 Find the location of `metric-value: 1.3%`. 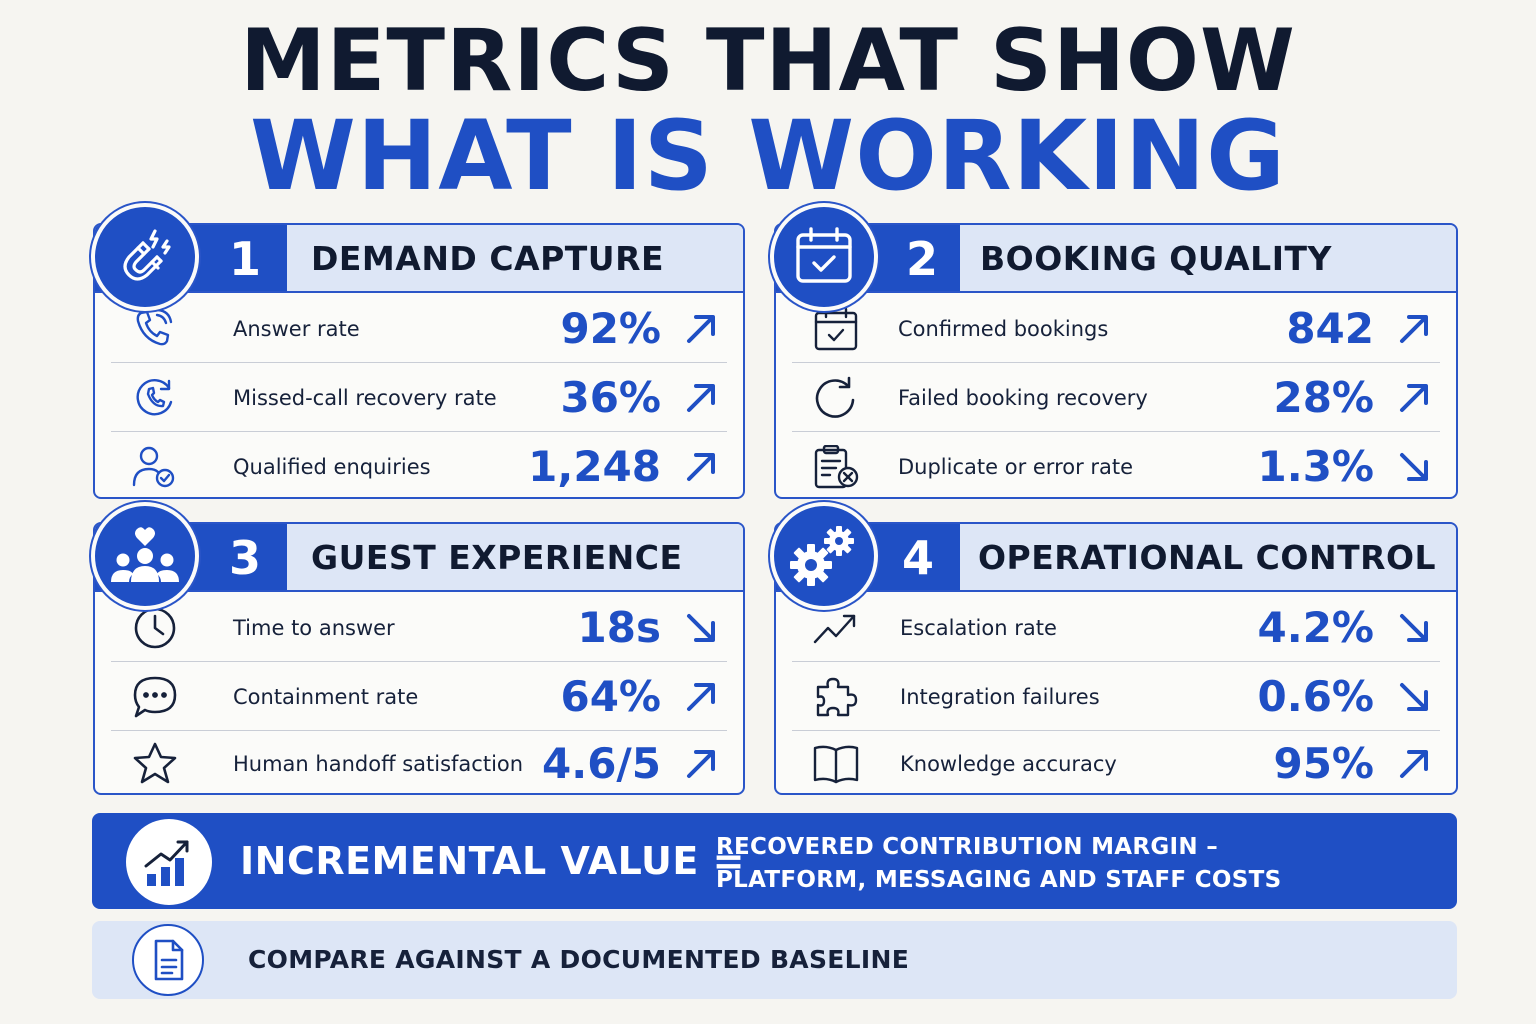

metric-value: 1.3% is located at coordinates (1315, 466).